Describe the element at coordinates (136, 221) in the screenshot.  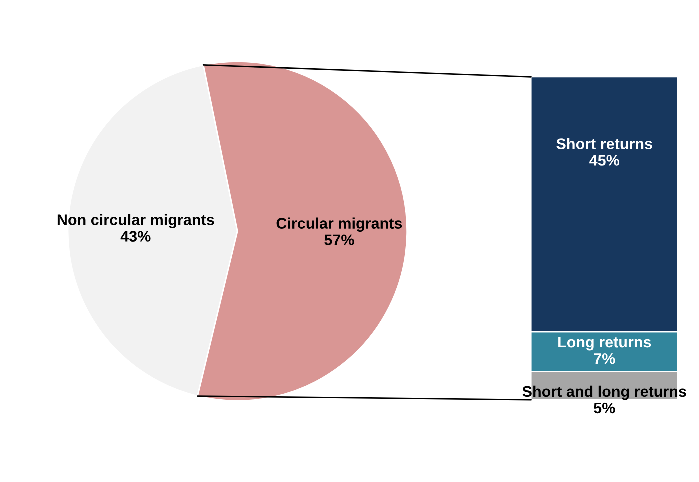
I see `slice-label: Non circular migrants` at that location.